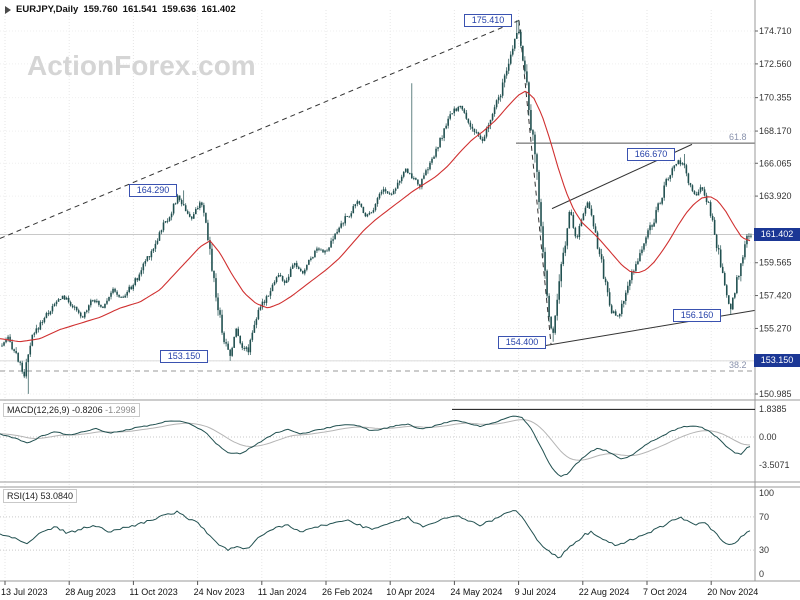 The image size is (800, 600). Describe the element at coordinates (775, 64) in the screenshot. I see `svg-text: 172.560` at that location.